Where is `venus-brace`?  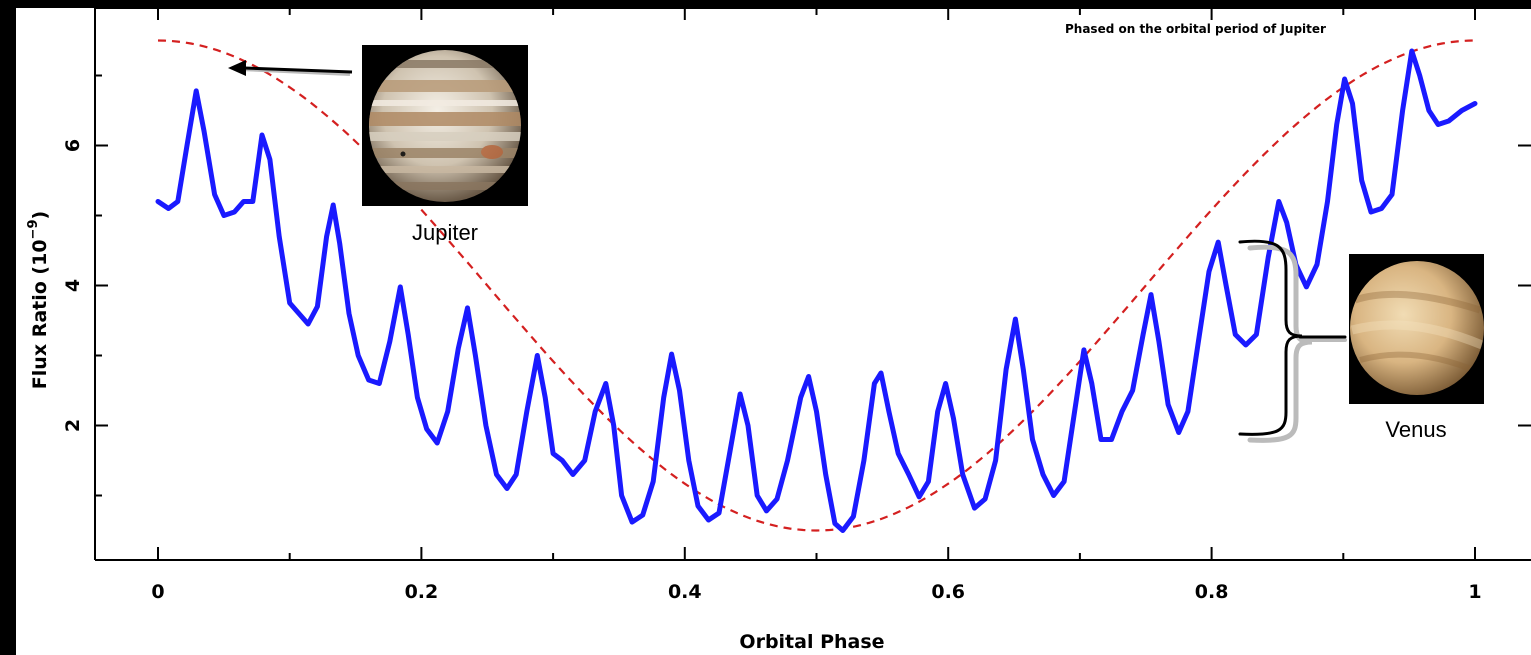
venus-brace is located at coordinates (1292, 341).